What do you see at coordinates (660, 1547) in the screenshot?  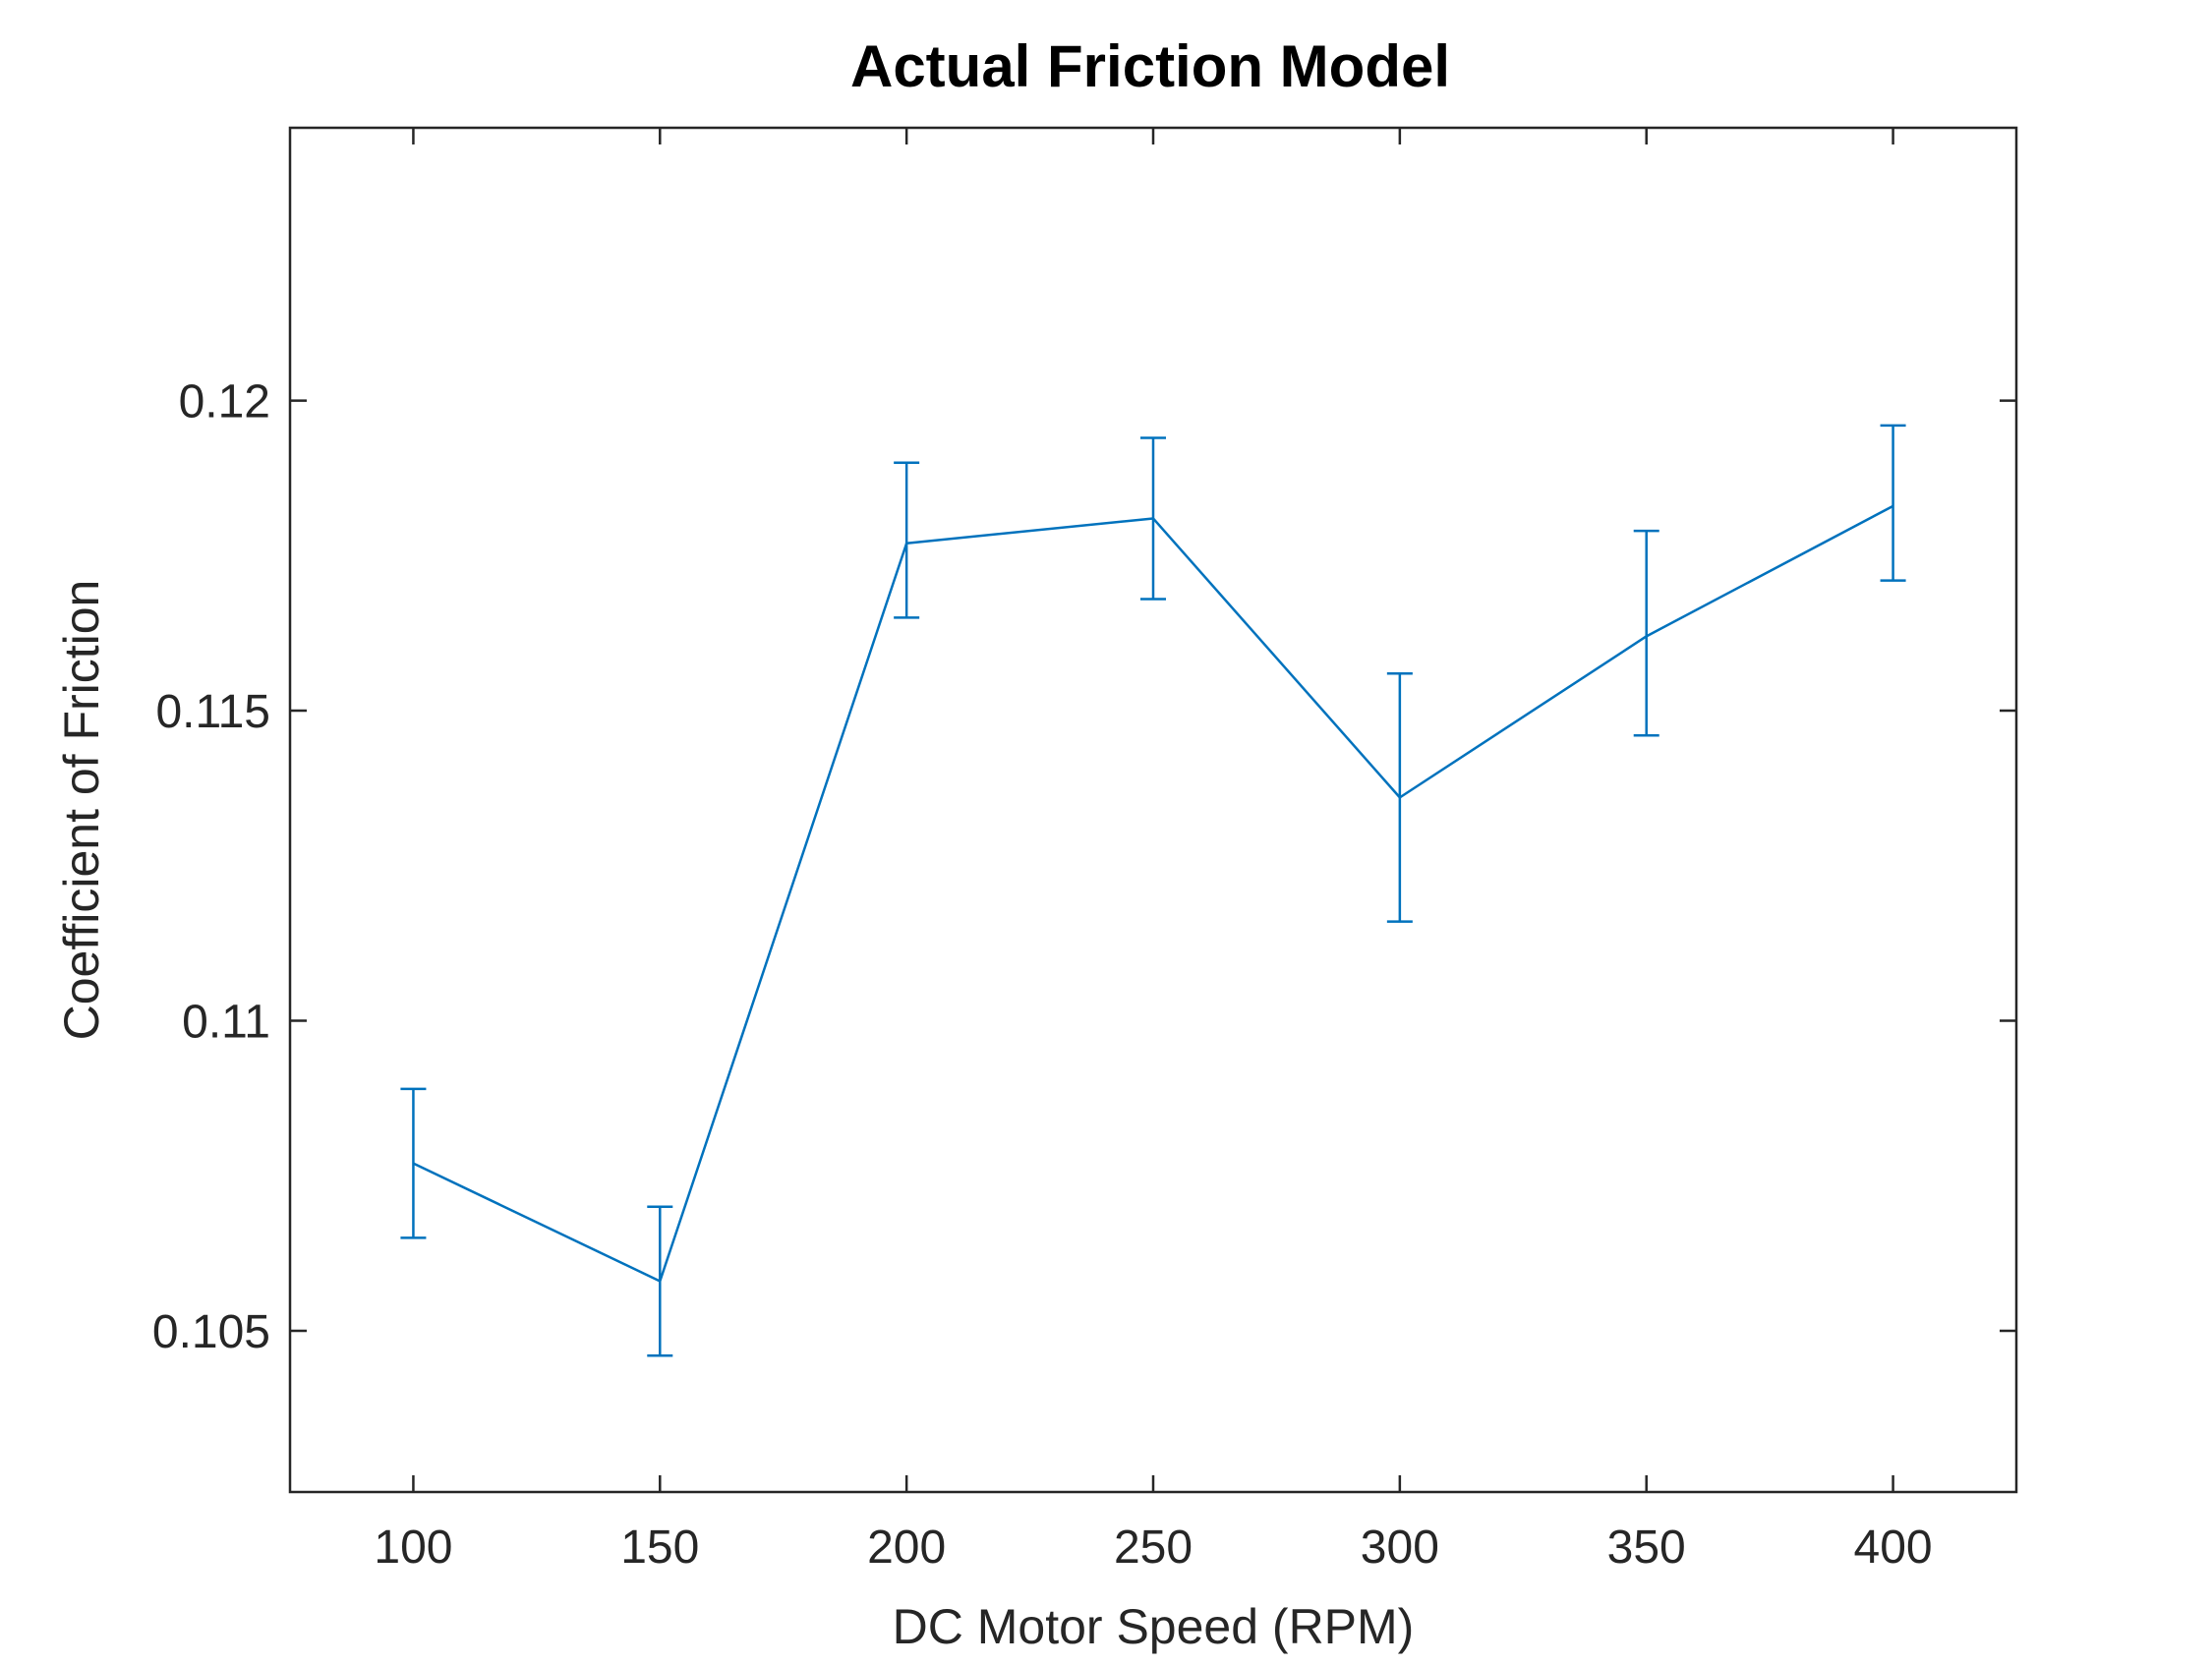 I see `x-tick-label: 150` at bounding box center [660, 1547].